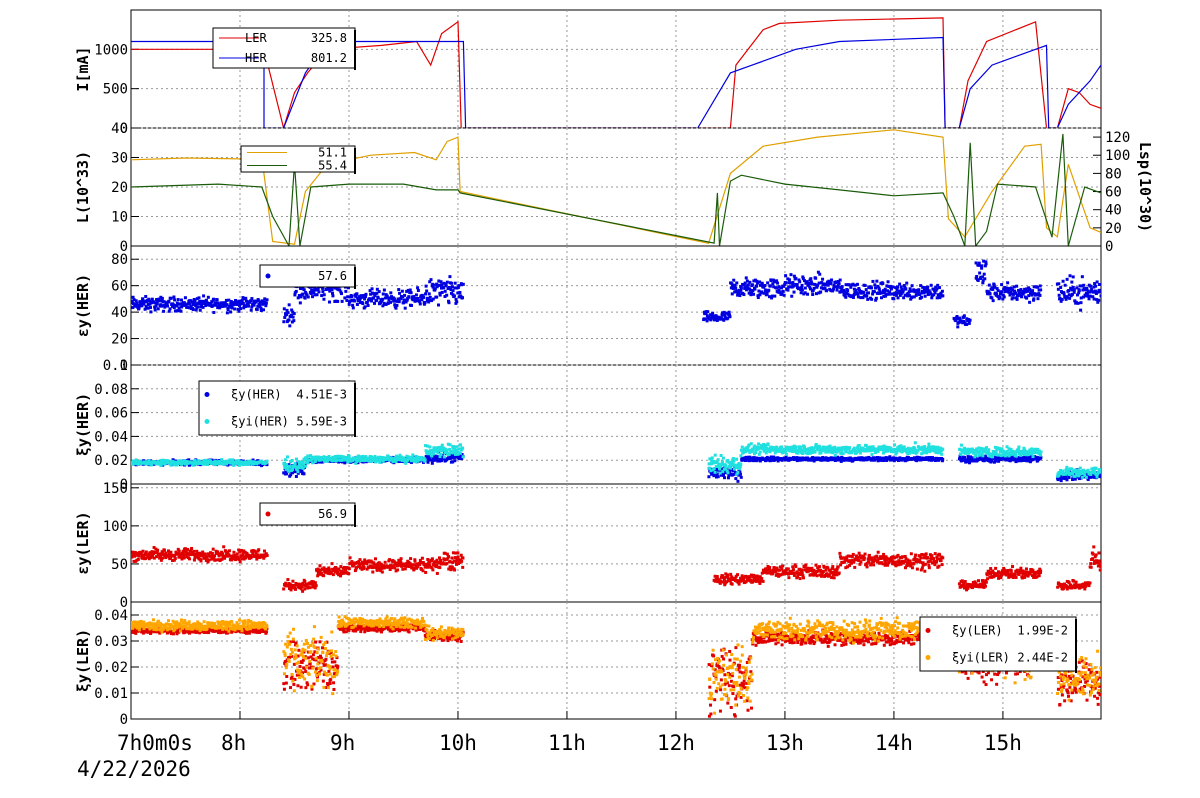 This screenshot has width=1200, height=798. I want to click on y-tick-label: 150, so click(115, 489).